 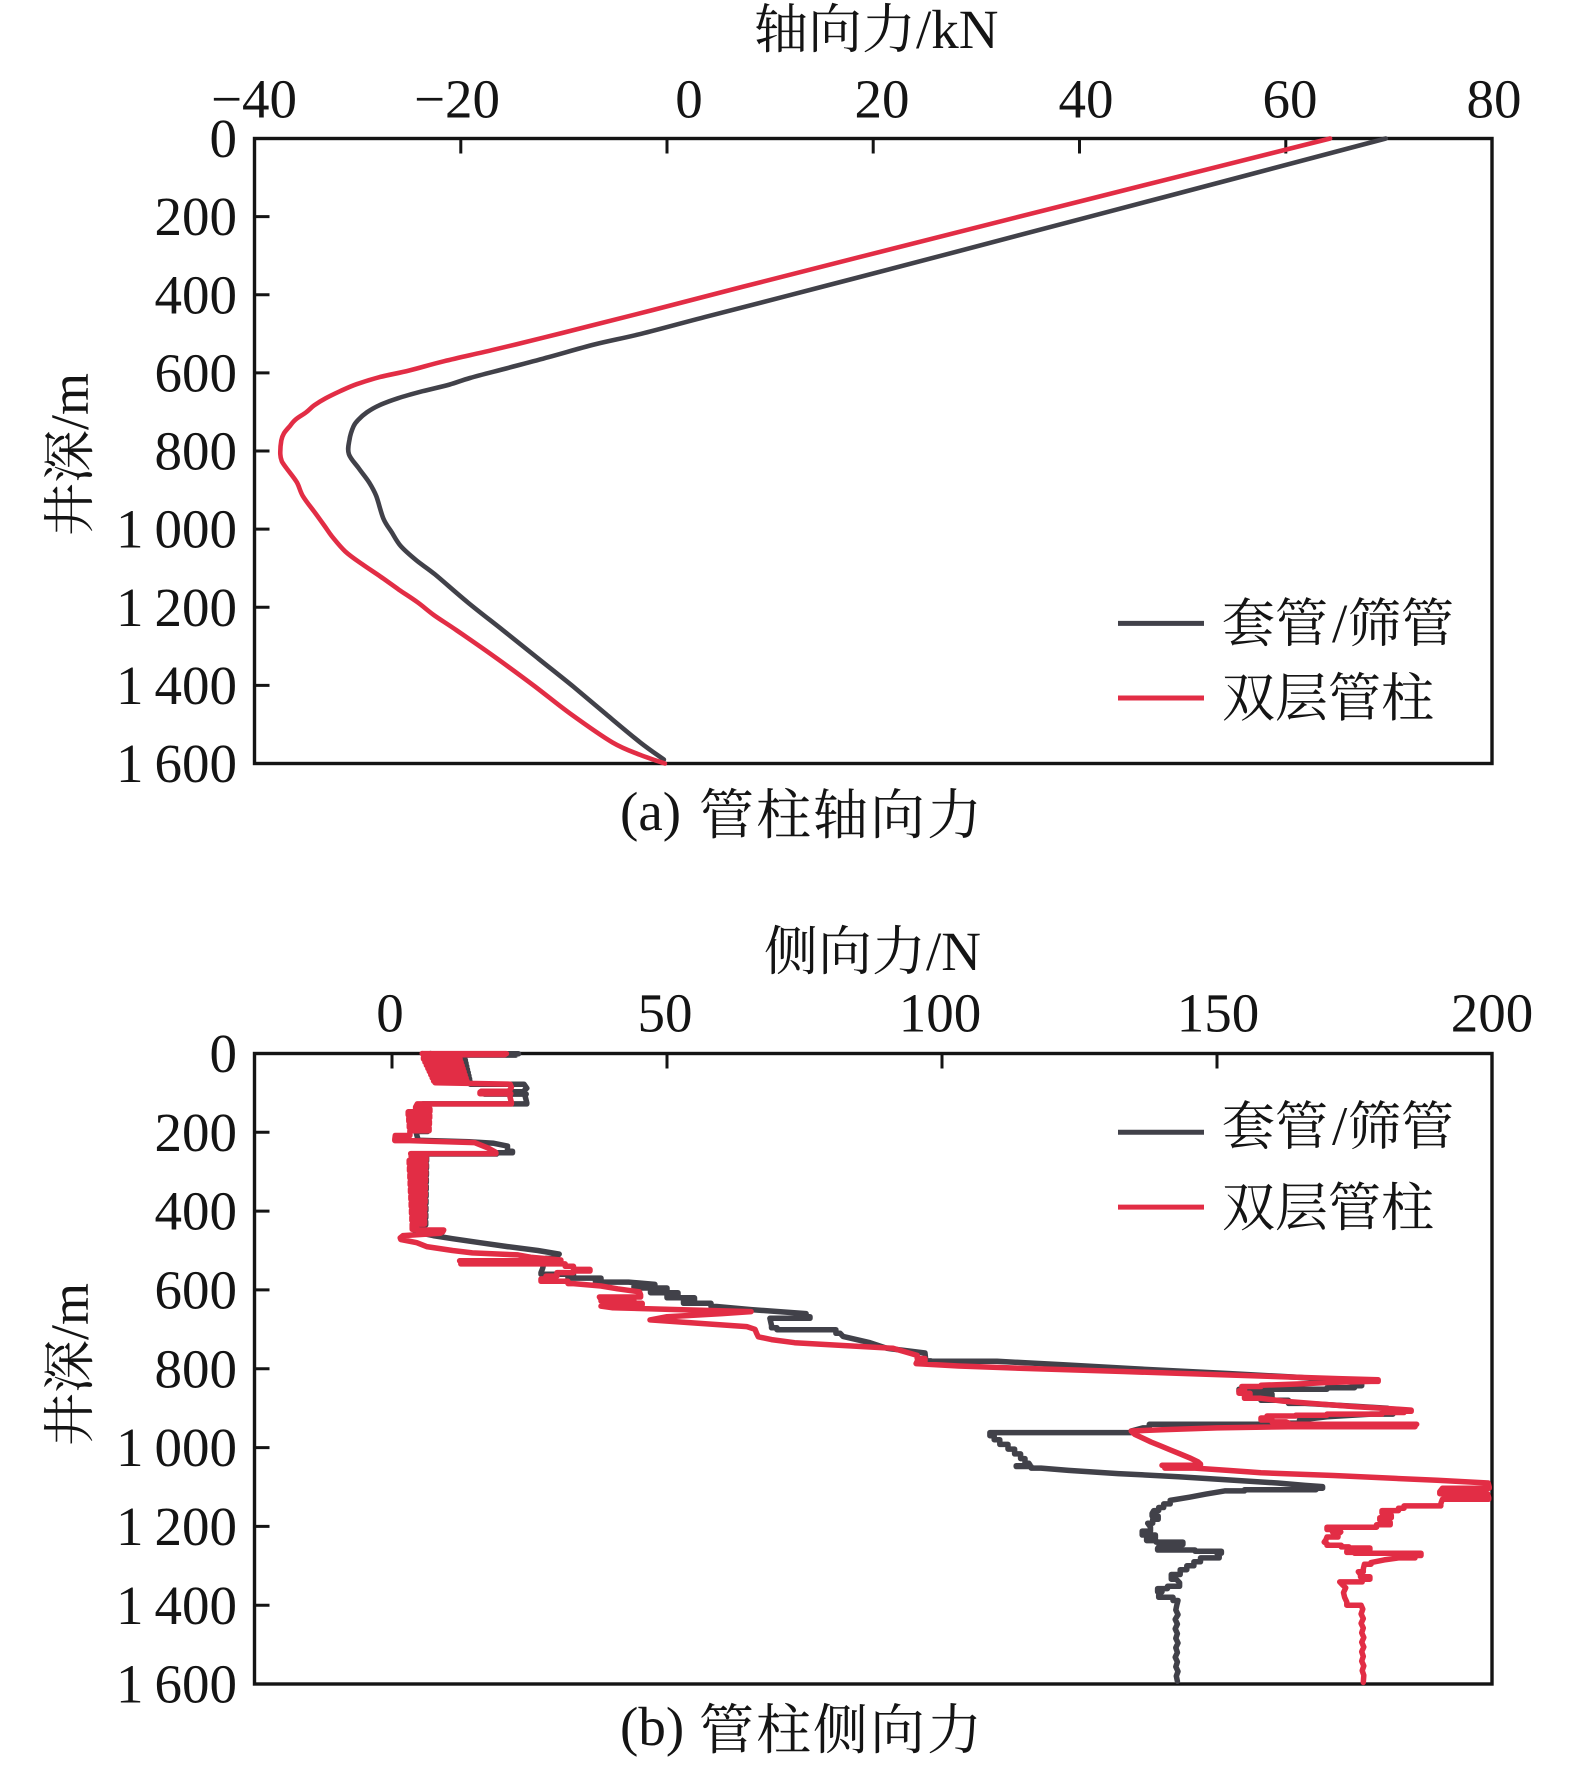 I want to click on svg-text: 150, so click(x=1218, y=1013).